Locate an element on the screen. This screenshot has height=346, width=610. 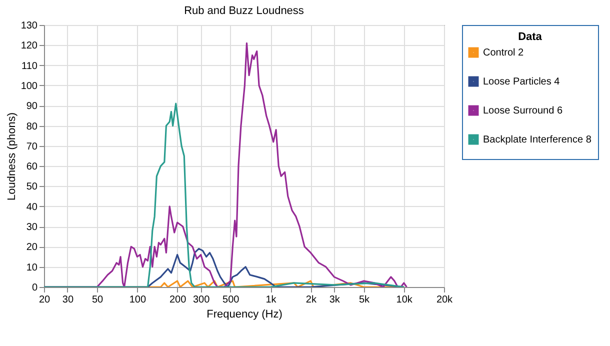
y-tick-label: 70 is located at coordinates (32, 146).